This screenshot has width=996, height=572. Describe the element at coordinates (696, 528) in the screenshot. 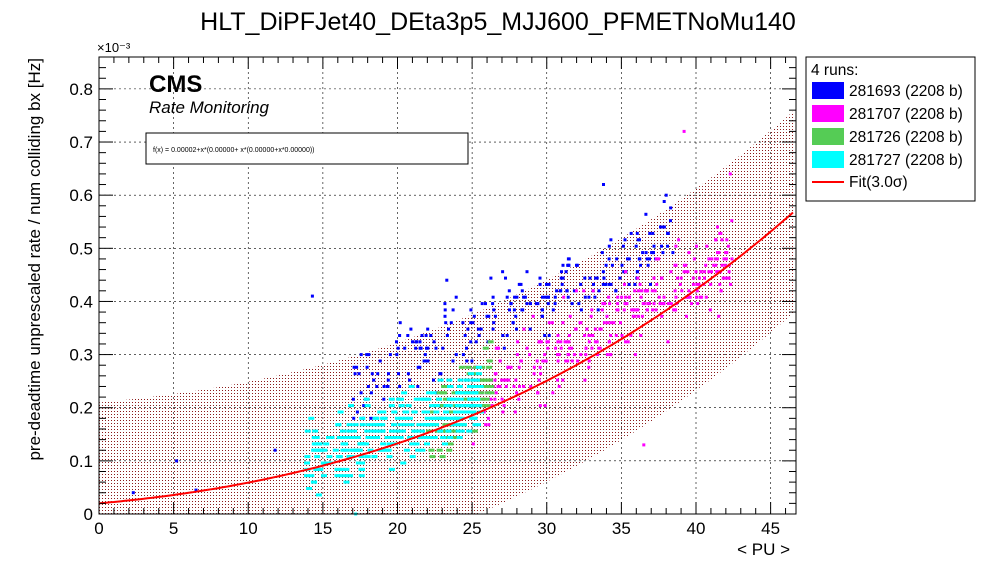

I see `x-tick-label: 40` at that location.